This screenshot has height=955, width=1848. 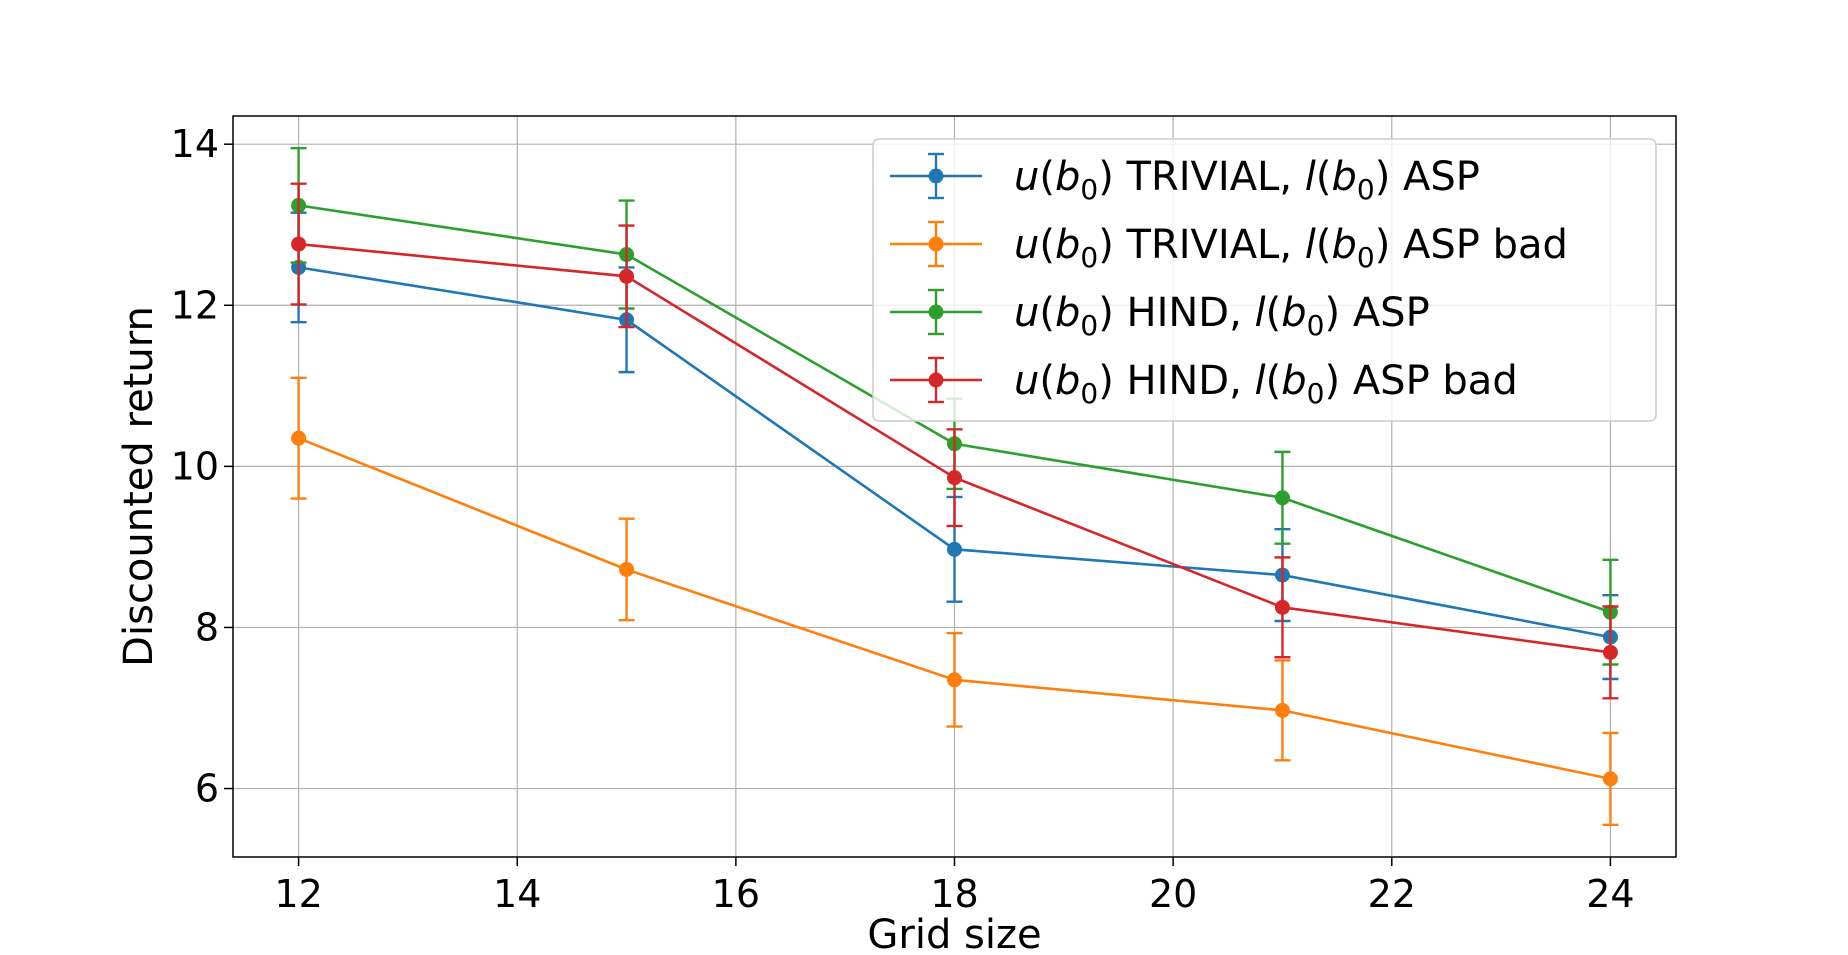 What do you see at coordinates (1392, 894) in the screenshot?
I see `x-tick-label: 22` at bounding box center [1392, 894].